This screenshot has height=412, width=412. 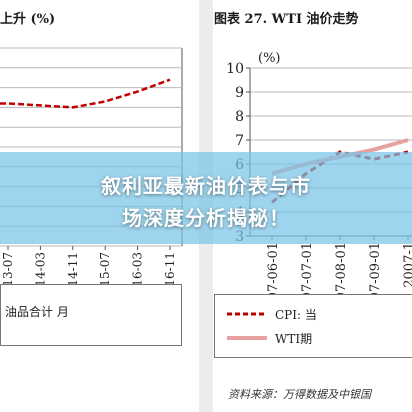 I want to click on headline-line-2: 场深度分析揭秘！, so click(x=206, y=218).